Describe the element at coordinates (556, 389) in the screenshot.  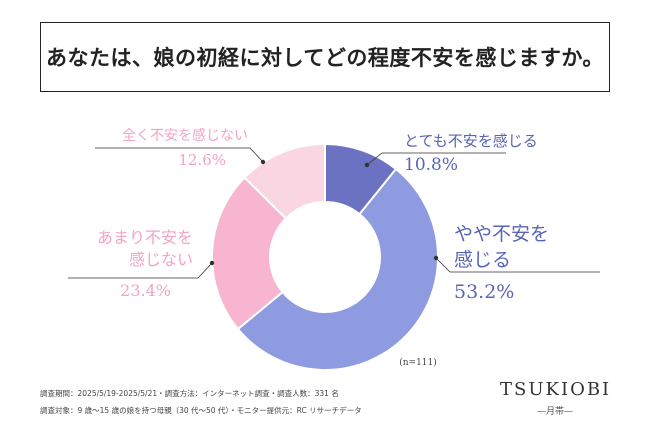
I see `brand-logo: TSUKIOBI` at that location.